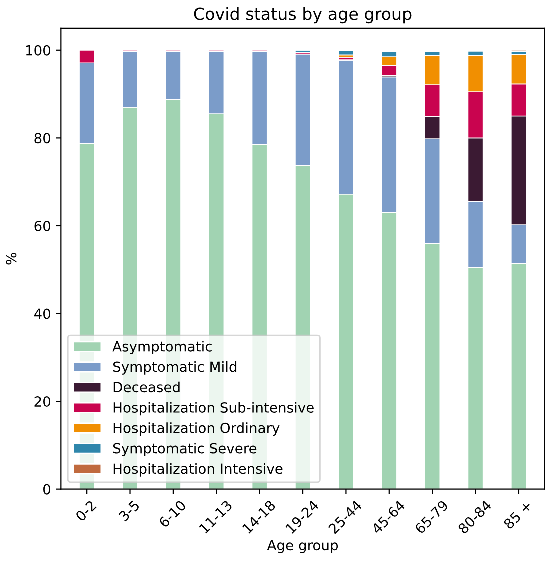 This screenshot has width=556, height=569. What do you see at coordinates (175, 368) in the screenshot?
I see `legend-label: Symptomatic Mild` at bounding box center [175, 368].